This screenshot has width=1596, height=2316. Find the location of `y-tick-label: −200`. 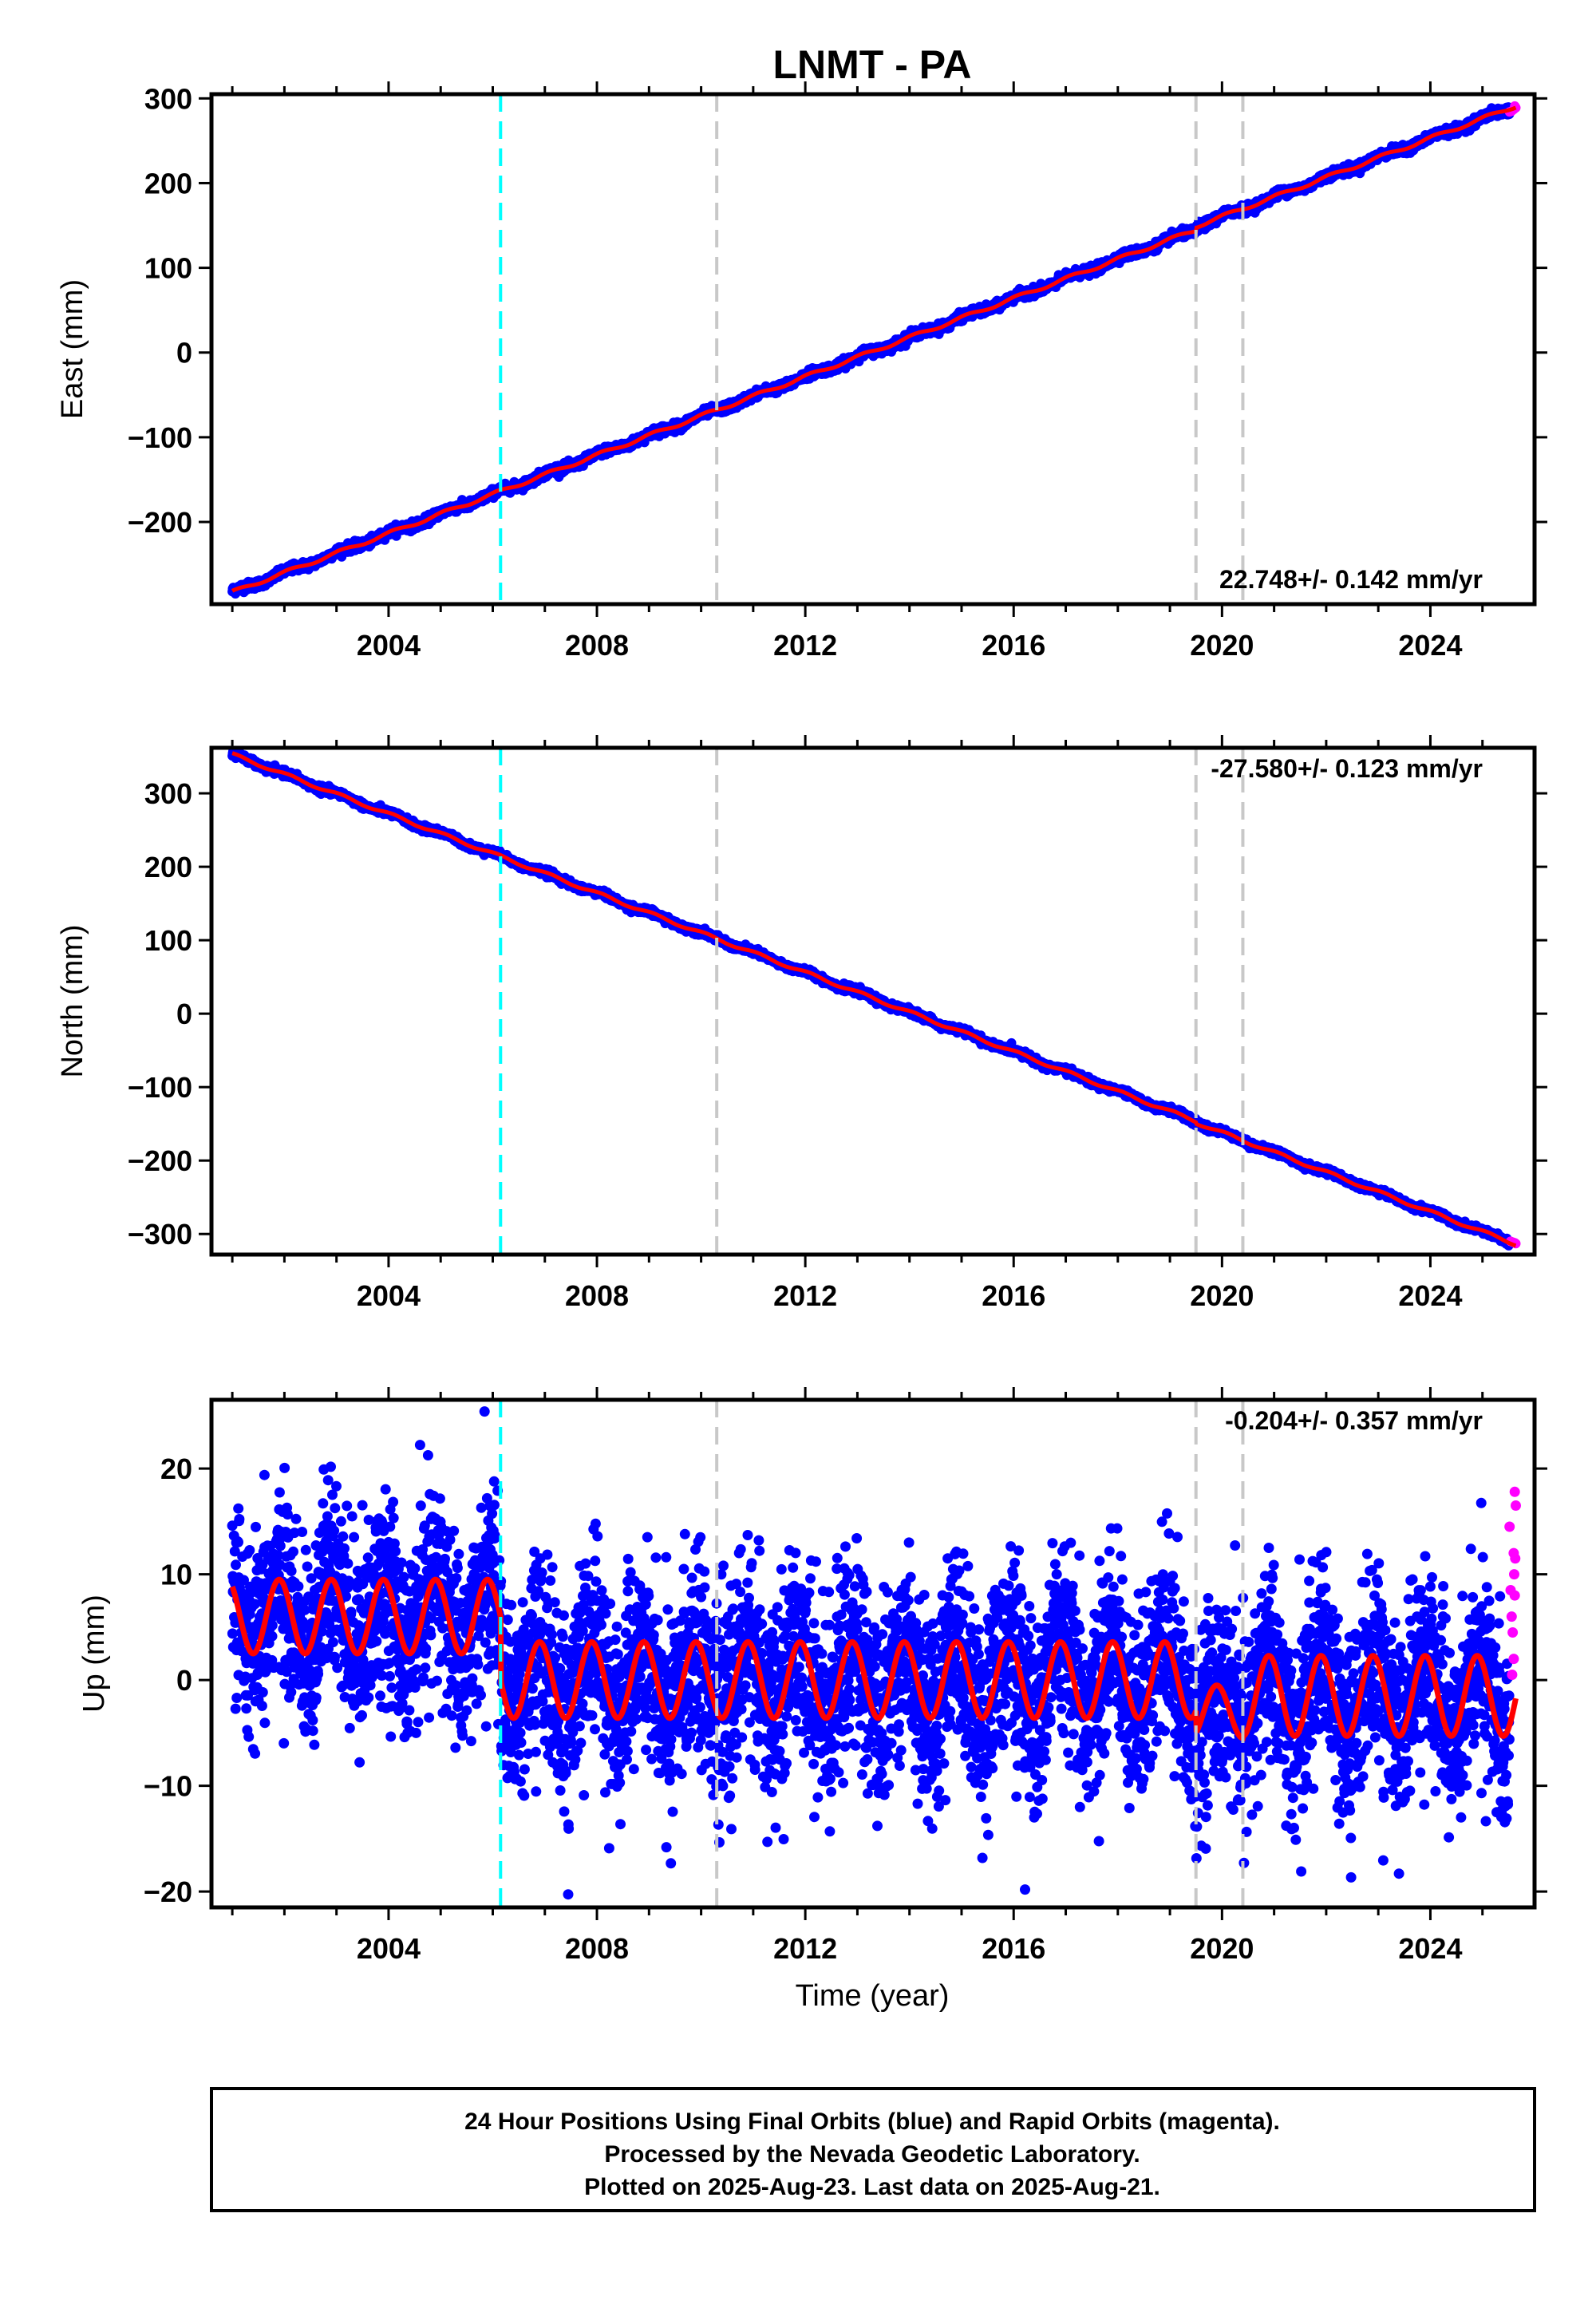

y-tick-label: −200 is located at coordinates (160, 522).